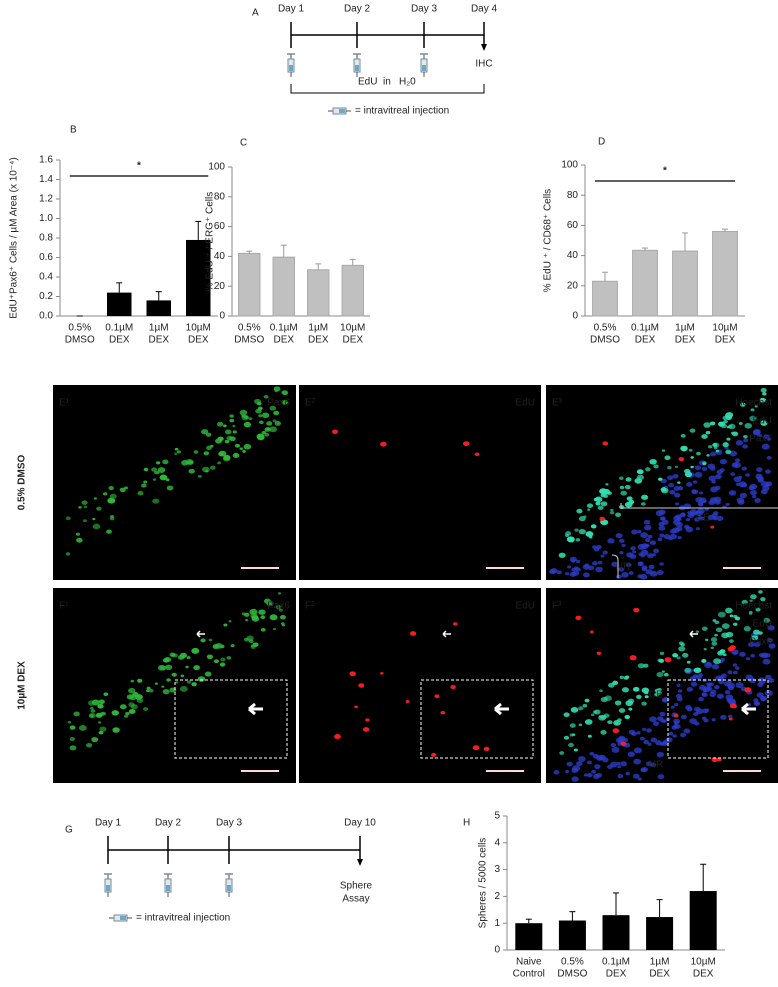 This screenshot has width=778, height=987. I want to click on panel-label: F³, so click(557, 606).